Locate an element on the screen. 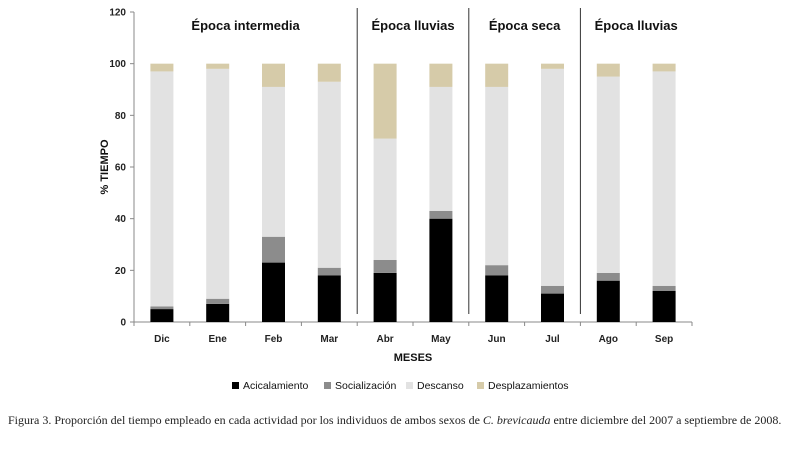  x-tick-label: Abr is located at coordinates (384, 339).